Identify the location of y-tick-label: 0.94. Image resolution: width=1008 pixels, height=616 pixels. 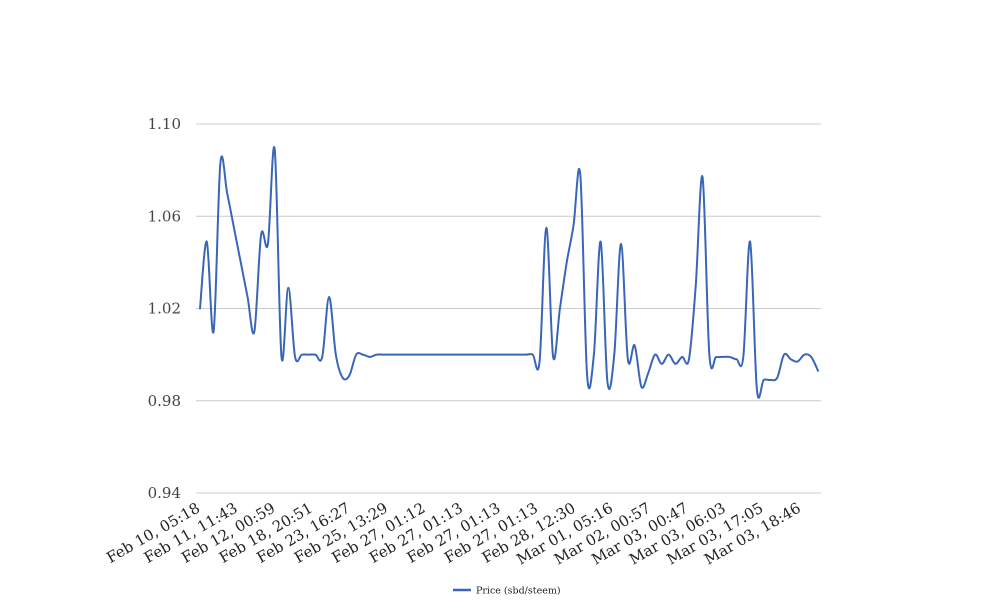
(164, 493).